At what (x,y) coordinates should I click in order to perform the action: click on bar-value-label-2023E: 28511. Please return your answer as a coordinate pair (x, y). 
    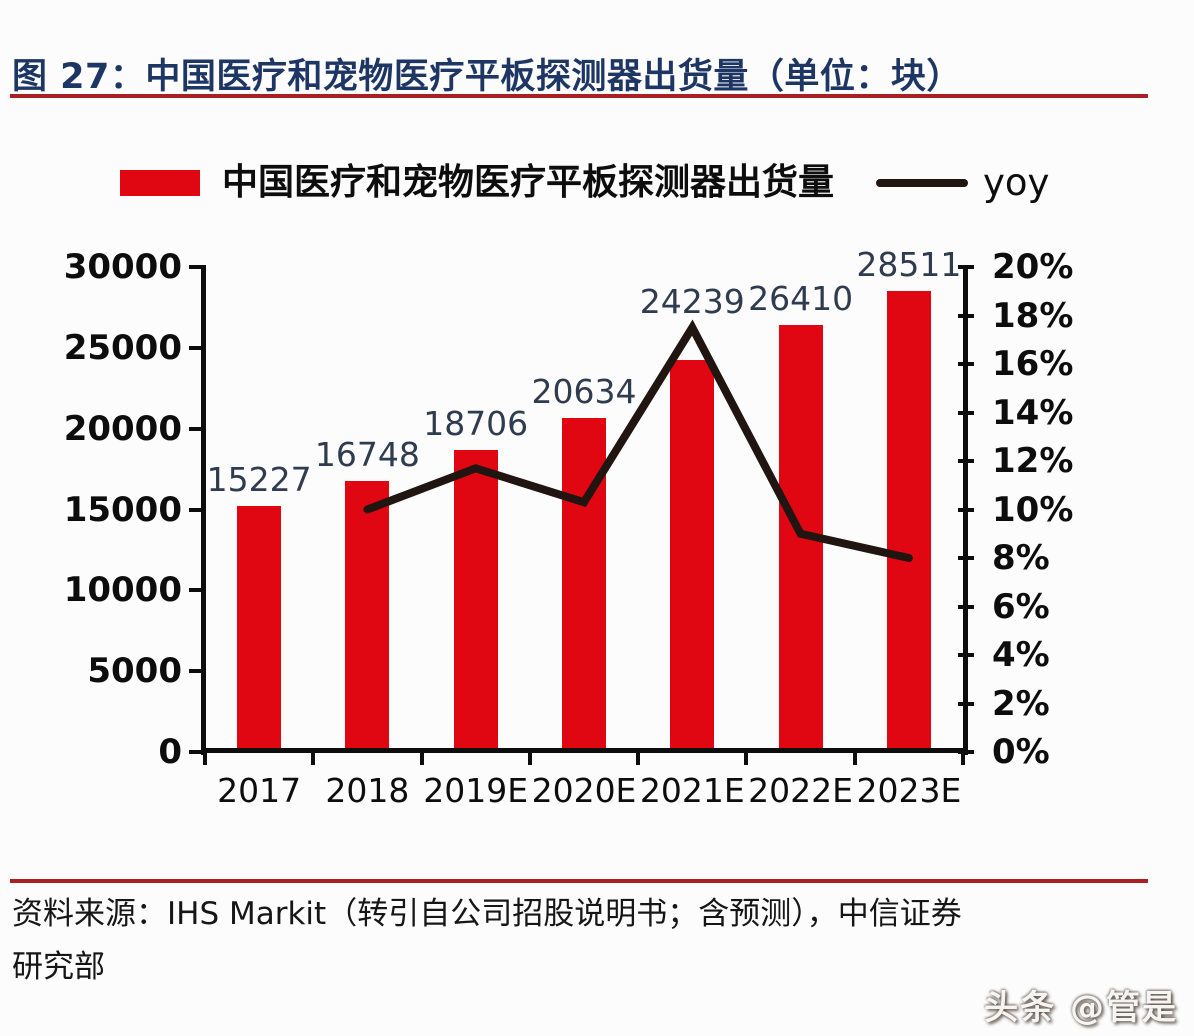
    Looking at the image, I should click on (909, 265).